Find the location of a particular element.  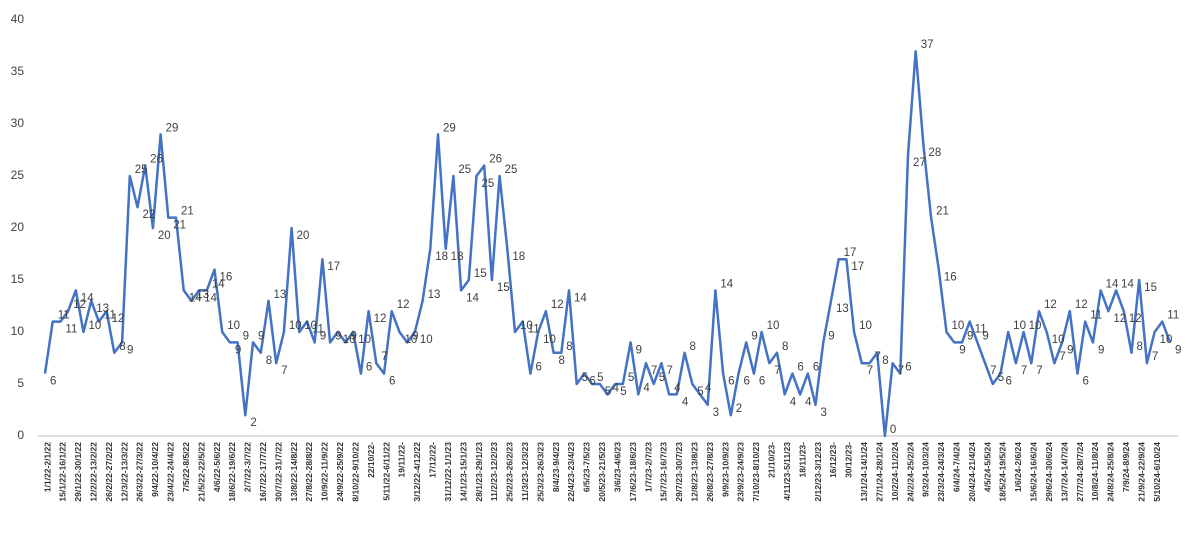

x-tick-label: 21/9/24-22/9/24 is located at coordinates (1141, 472).